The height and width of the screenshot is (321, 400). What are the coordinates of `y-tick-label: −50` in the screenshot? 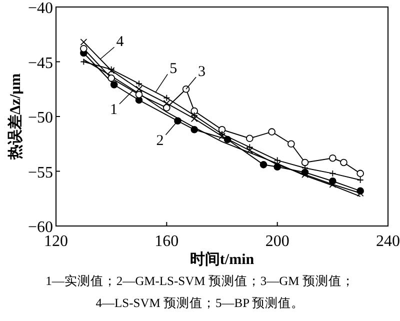 It's located at (40, 118).